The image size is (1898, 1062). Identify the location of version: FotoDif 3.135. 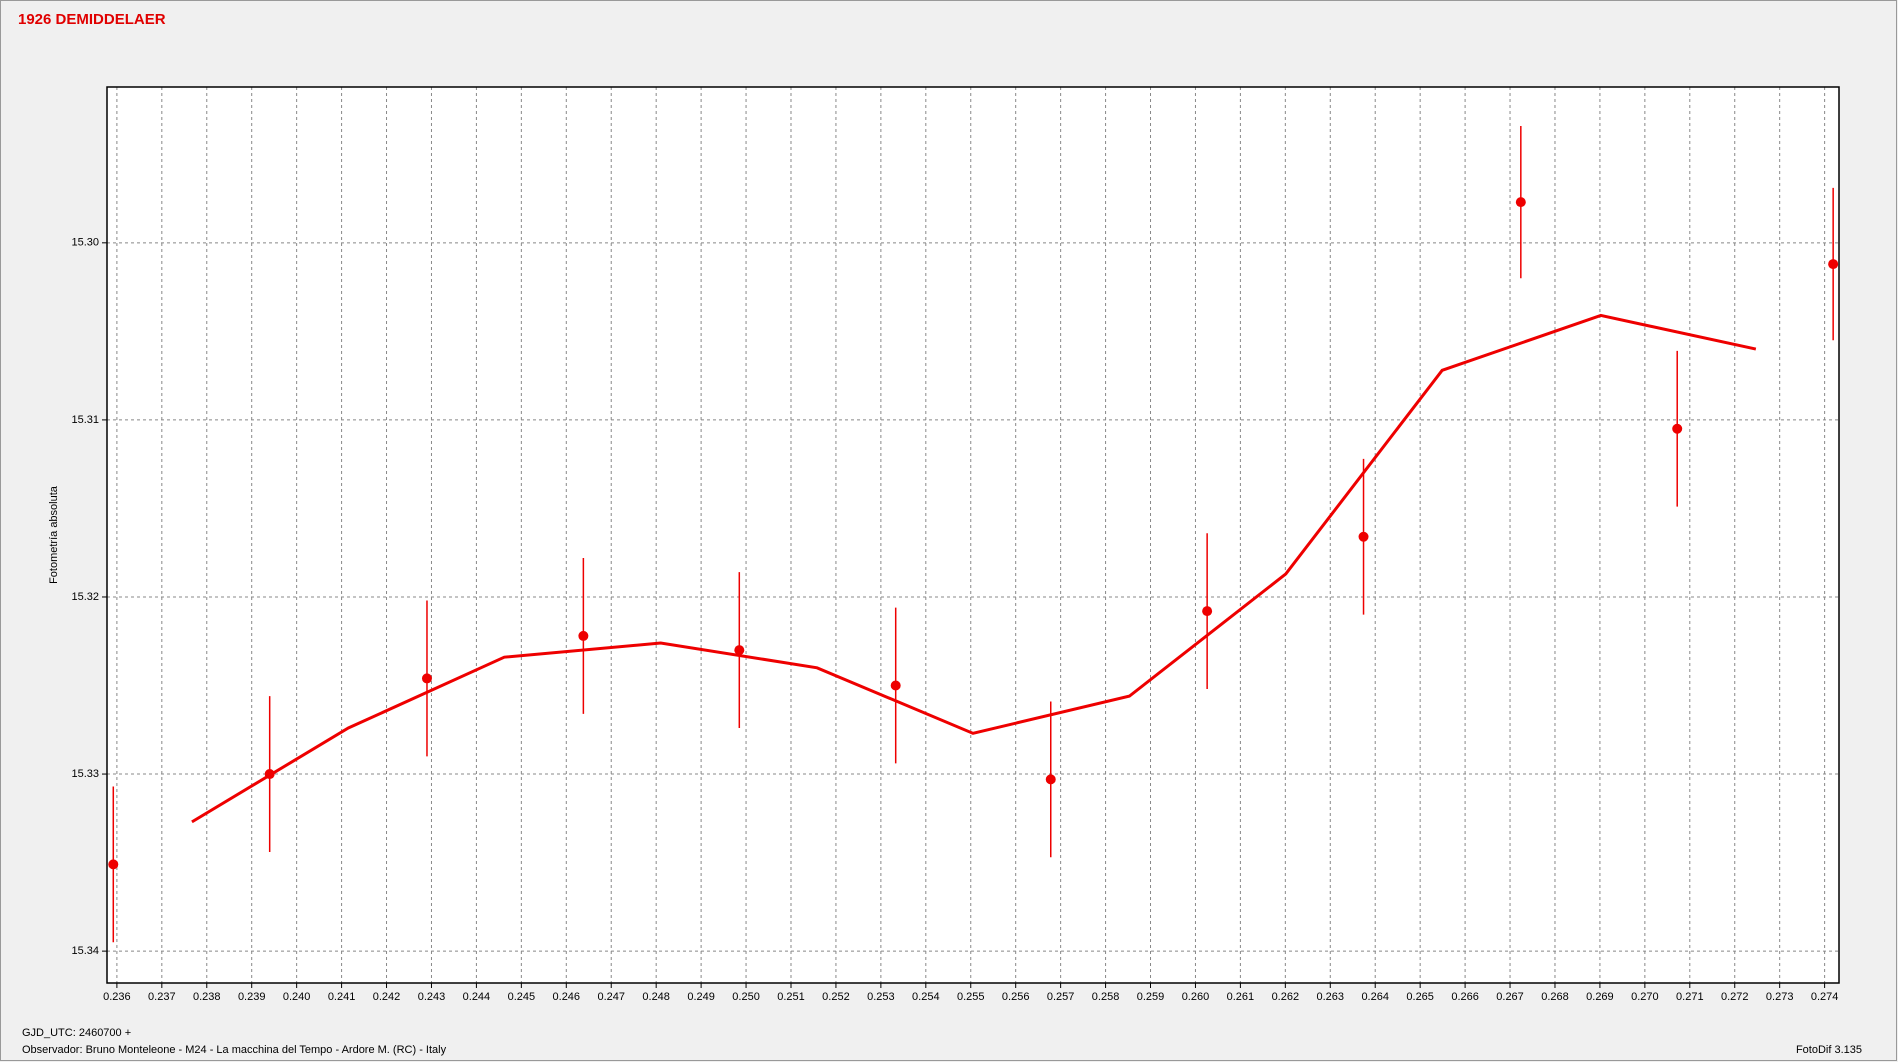
(1829, 1050).